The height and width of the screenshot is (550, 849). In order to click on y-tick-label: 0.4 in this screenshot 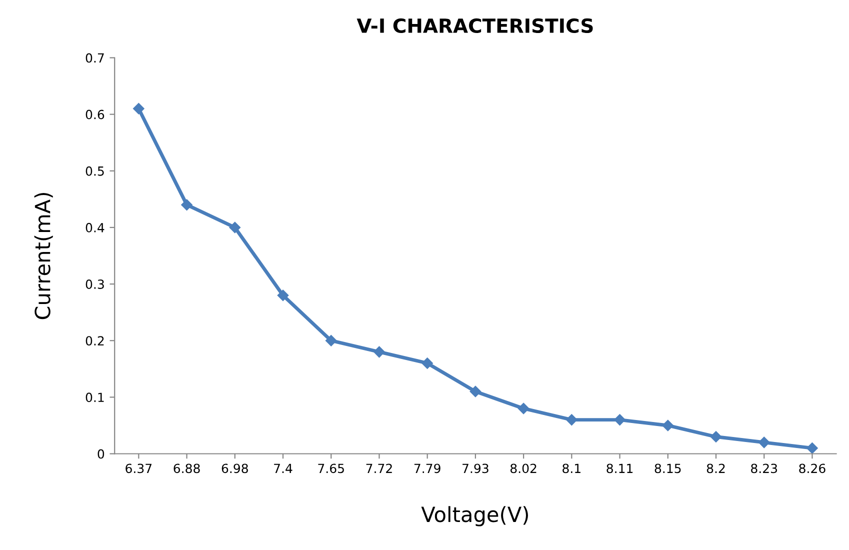, I will do `click(95, 227)`.